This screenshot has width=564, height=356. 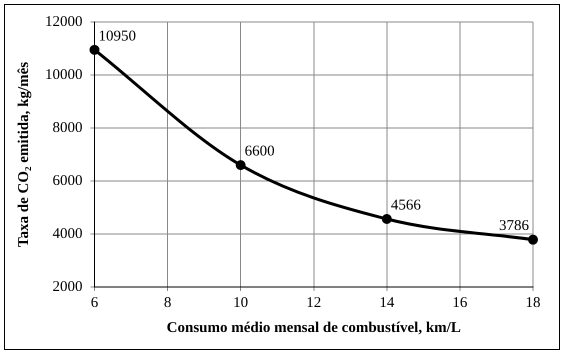 I want to click on data-label: 4566, so click(x=406, y=205).